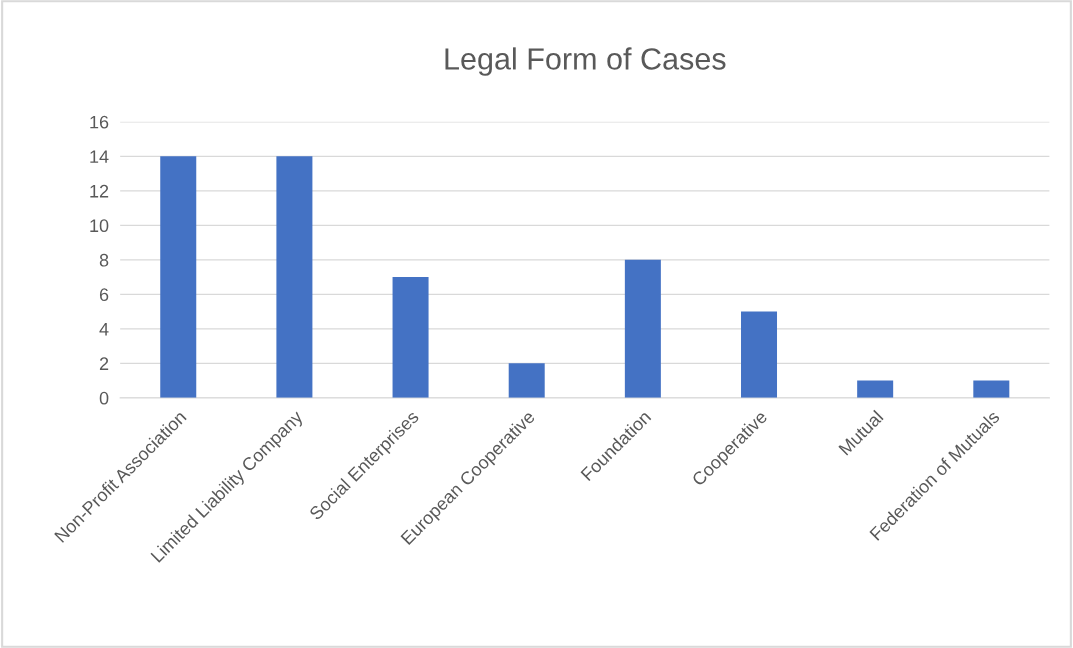 This screenshot has width=1073, height=648. I want to click on y-tick-label: 2, so click(104, 363).